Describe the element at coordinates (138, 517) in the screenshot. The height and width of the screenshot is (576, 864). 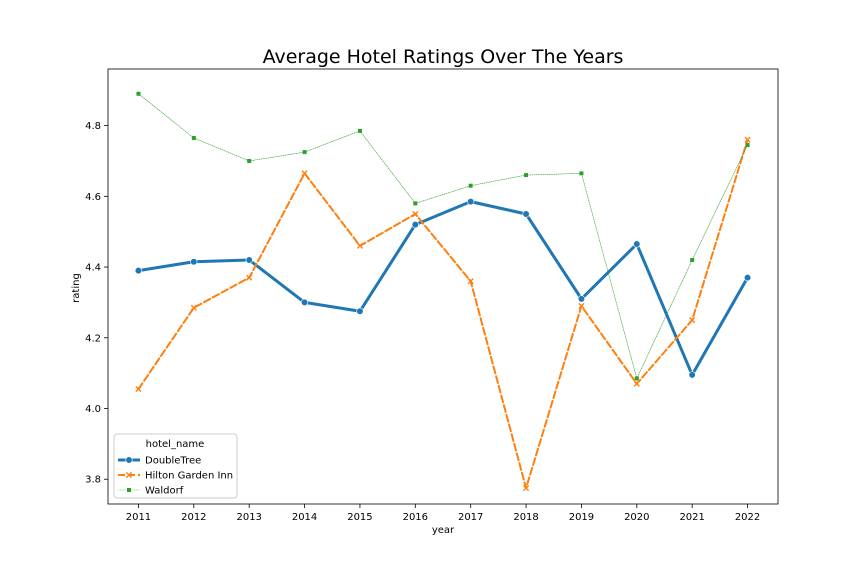
I see `x-tick-label: 2011` at that location.